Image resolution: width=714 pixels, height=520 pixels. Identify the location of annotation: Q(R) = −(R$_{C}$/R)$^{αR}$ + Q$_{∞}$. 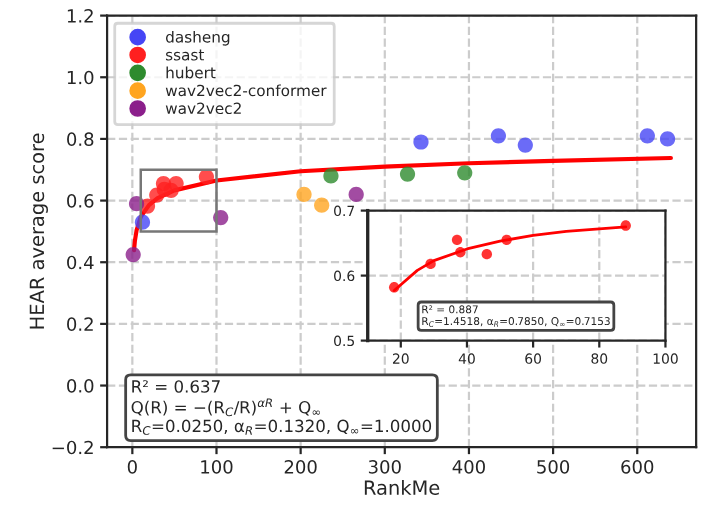
(225, 407).